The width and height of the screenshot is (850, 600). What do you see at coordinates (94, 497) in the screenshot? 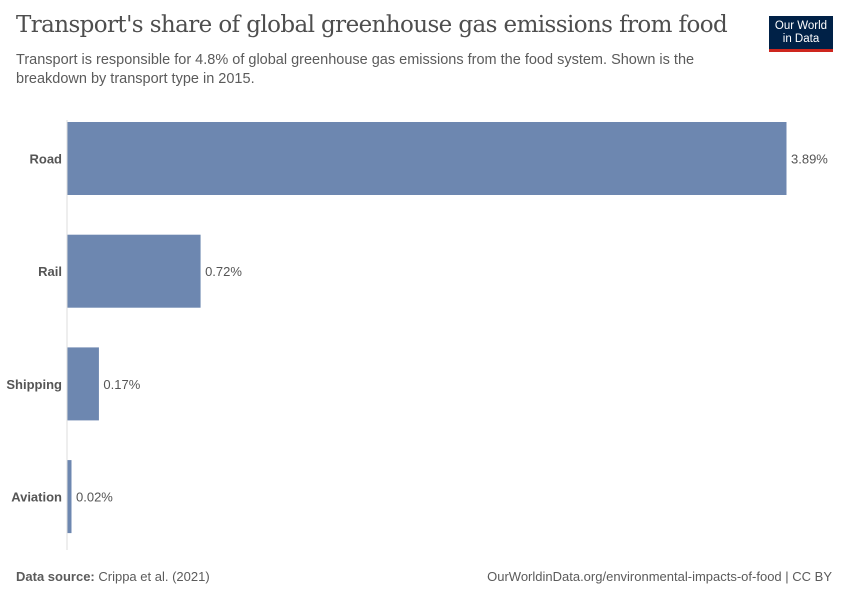
I see `value-label: 0.02%` at bounding box center [94, 497].